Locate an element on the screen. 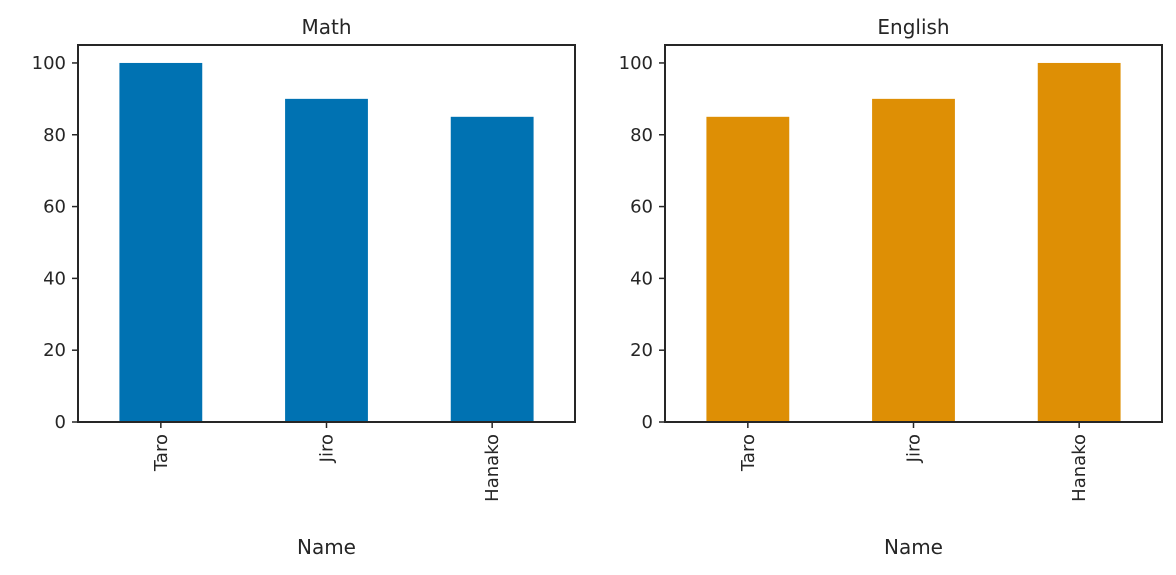 This screenshot has height=575, width=1176. y-tick-label-0-5: 100 is located at coordinates (49, 63).